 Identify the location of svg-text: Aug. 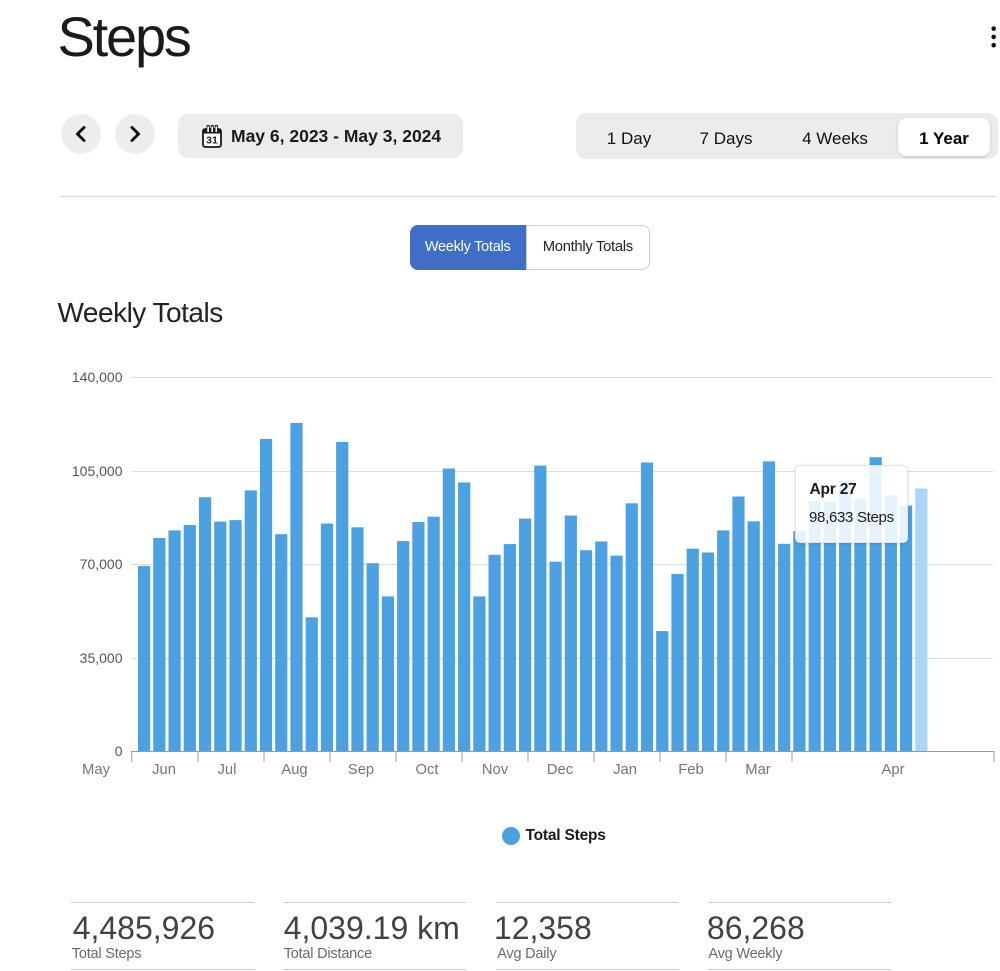
(294, 770).